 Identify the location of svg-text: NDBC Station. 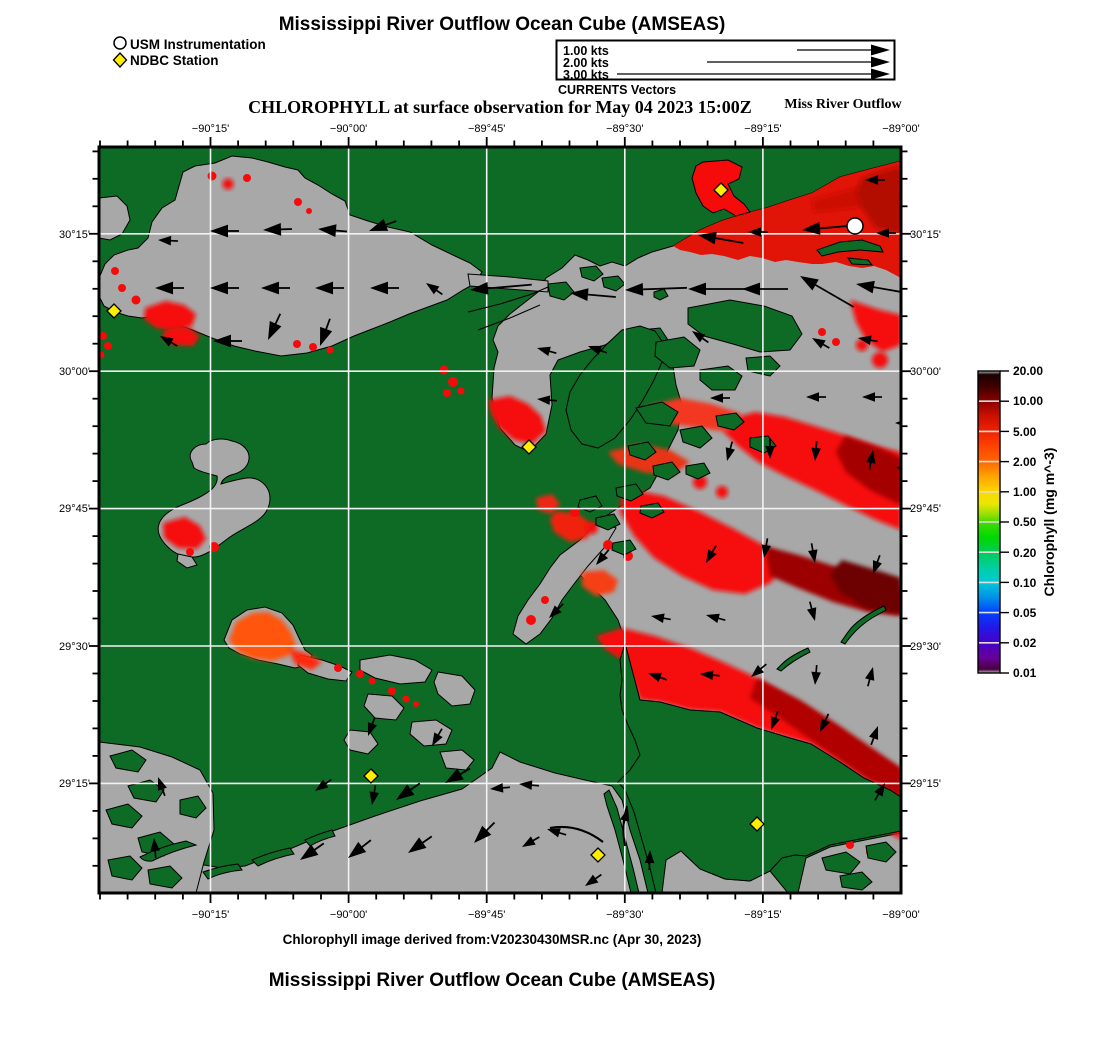
(174, 60).